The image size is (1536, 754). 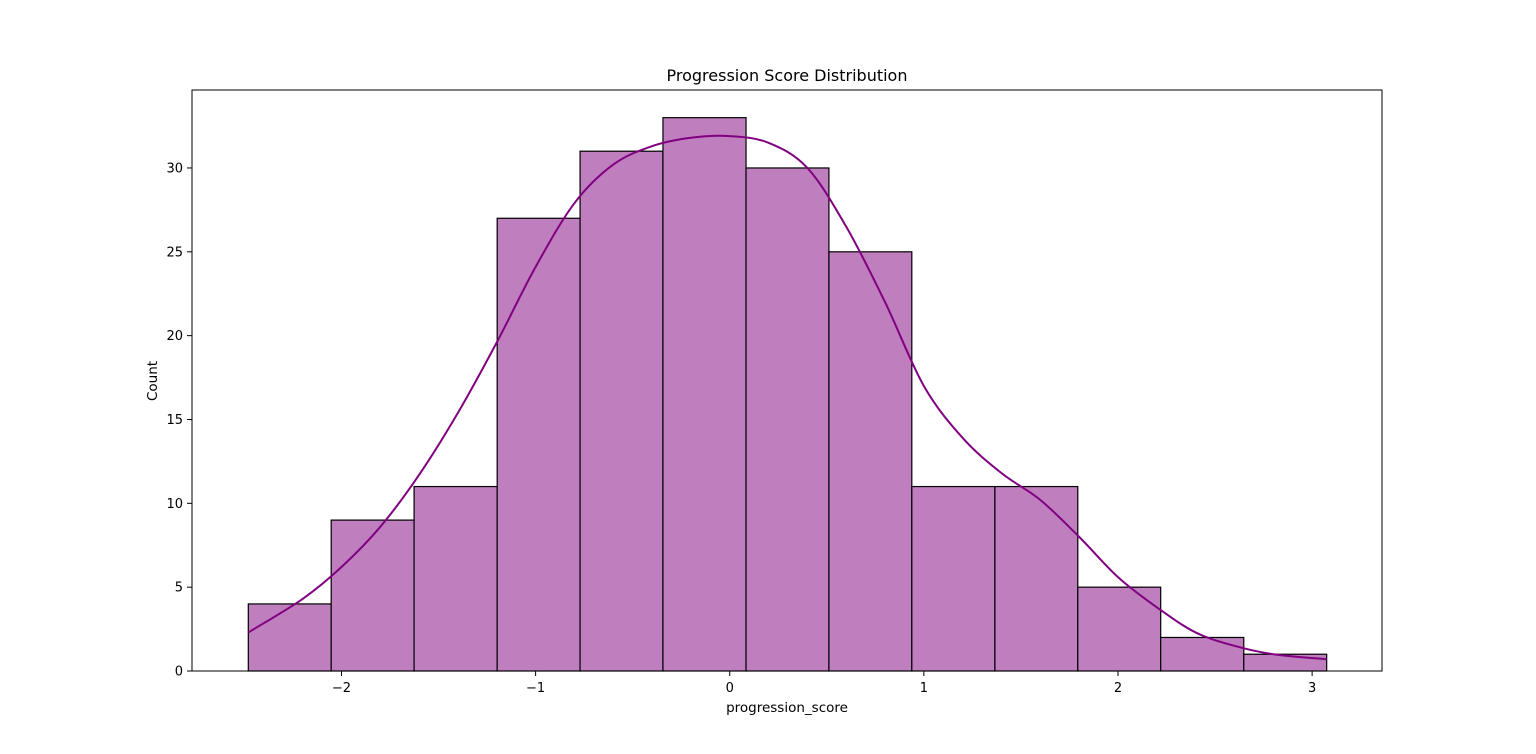 I want to click on y-tick-label-6: 30, so click(x=174, y=168).